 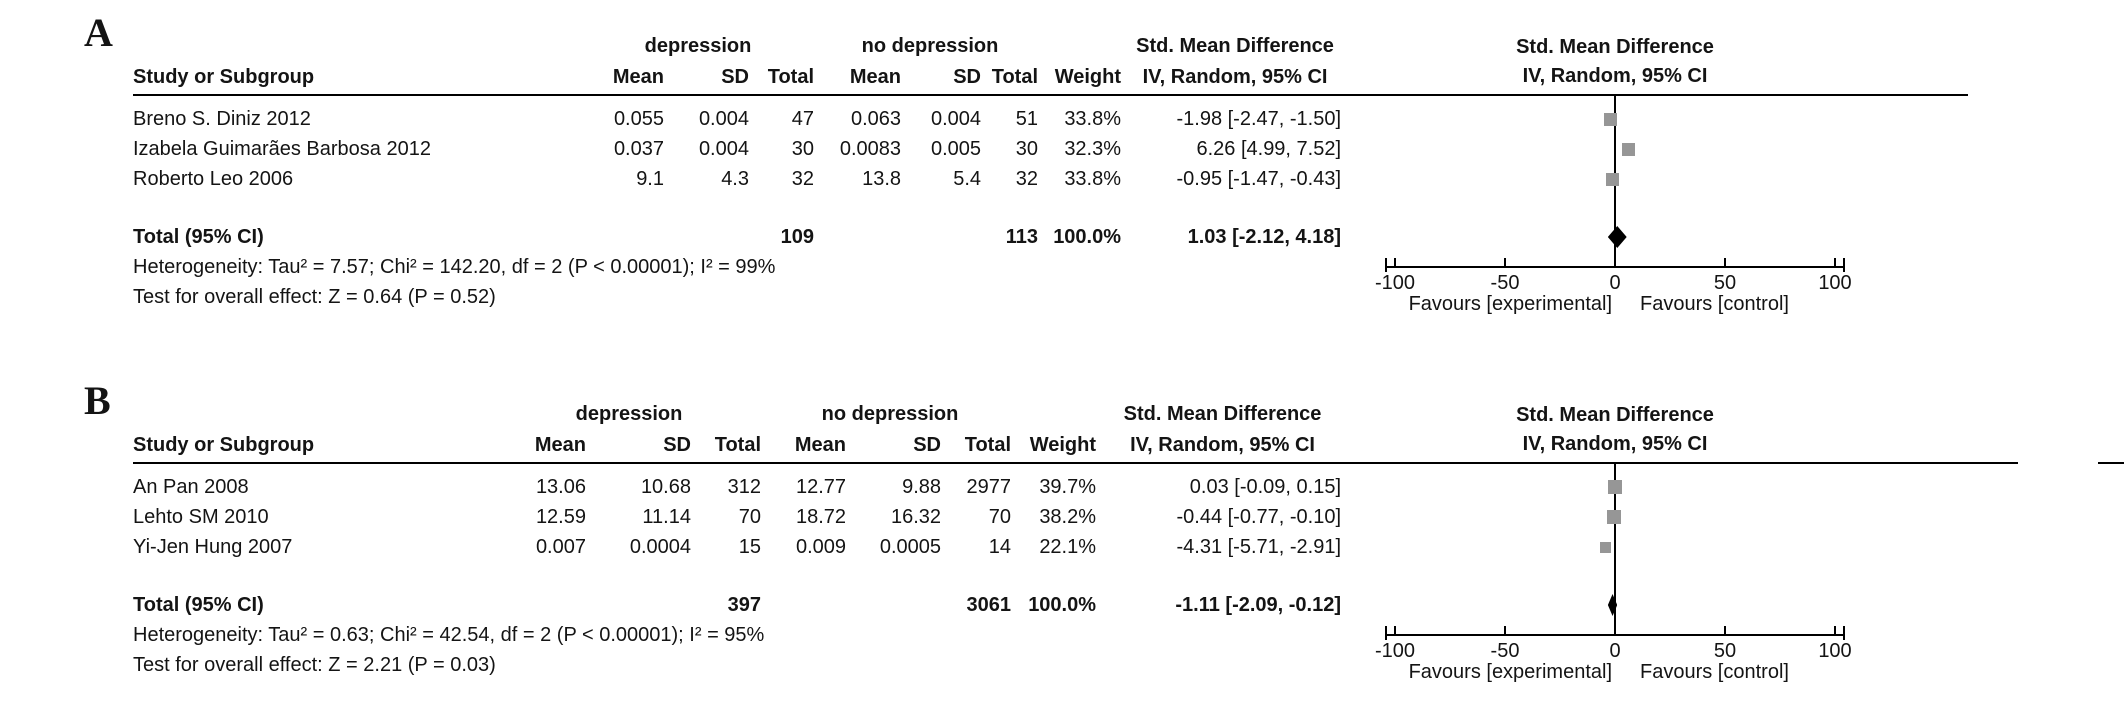 I want to click on study-name: Izabela Guimarães Barbosa 2012, so click(x=282, y=148).